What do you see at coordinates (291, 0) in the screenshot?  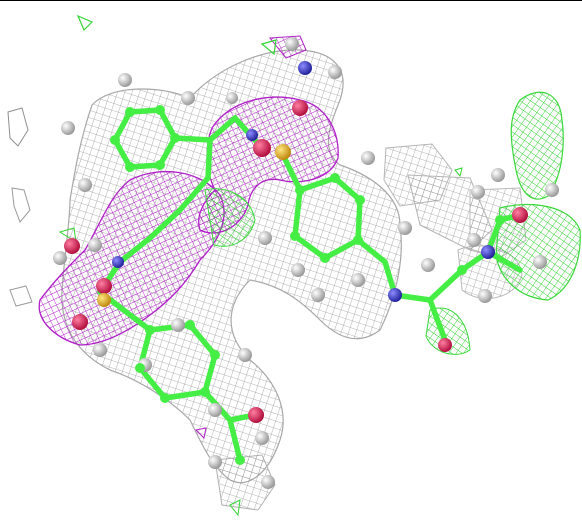 I see `frame-border-top` at bounding box center [291, 0].